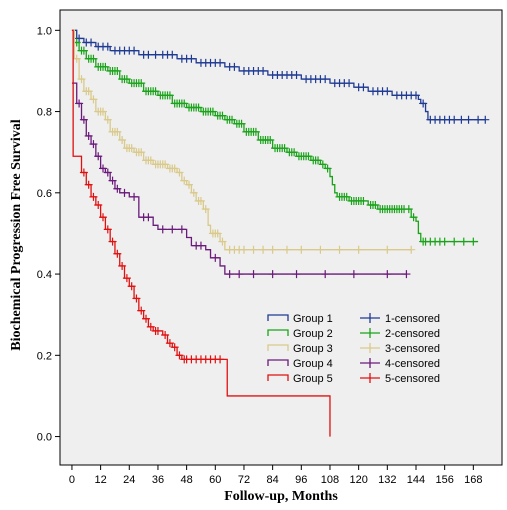 The height and width of the screenshot is (510, 507). Describe the element at coordinates (412, 379) in the screenshot. I see `legend-label: 5-censored` at that location.